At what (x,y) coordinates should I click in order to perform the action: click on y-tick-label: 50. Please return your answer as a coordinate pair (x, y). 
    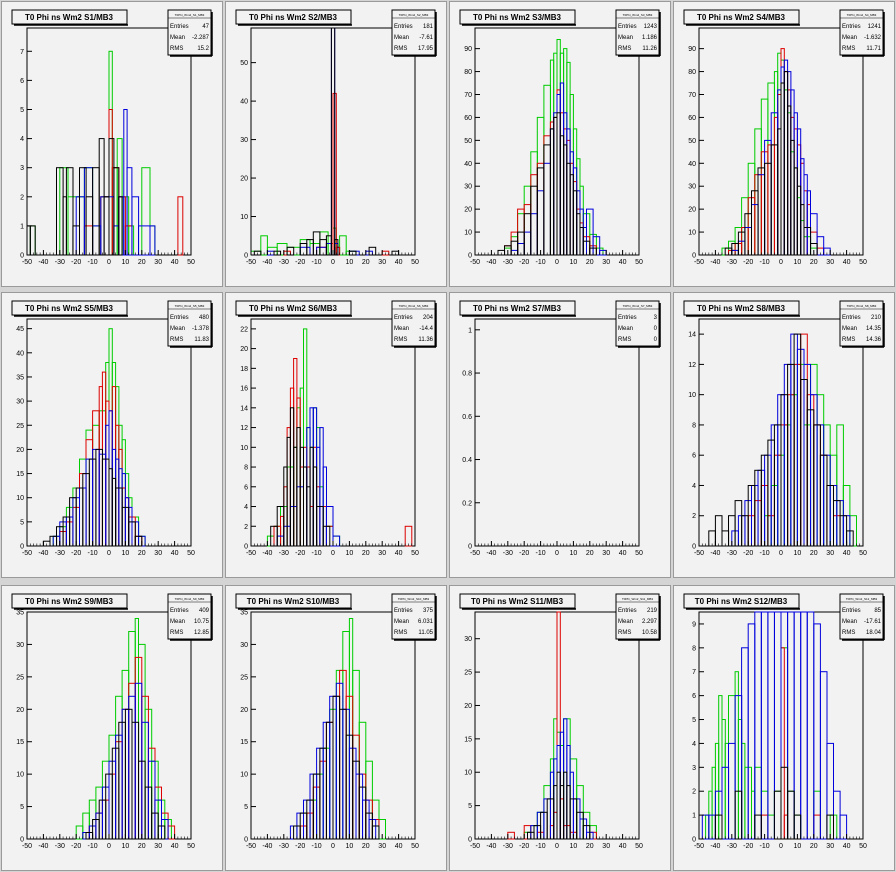
    Looking at the image, I should click on (468, 141).